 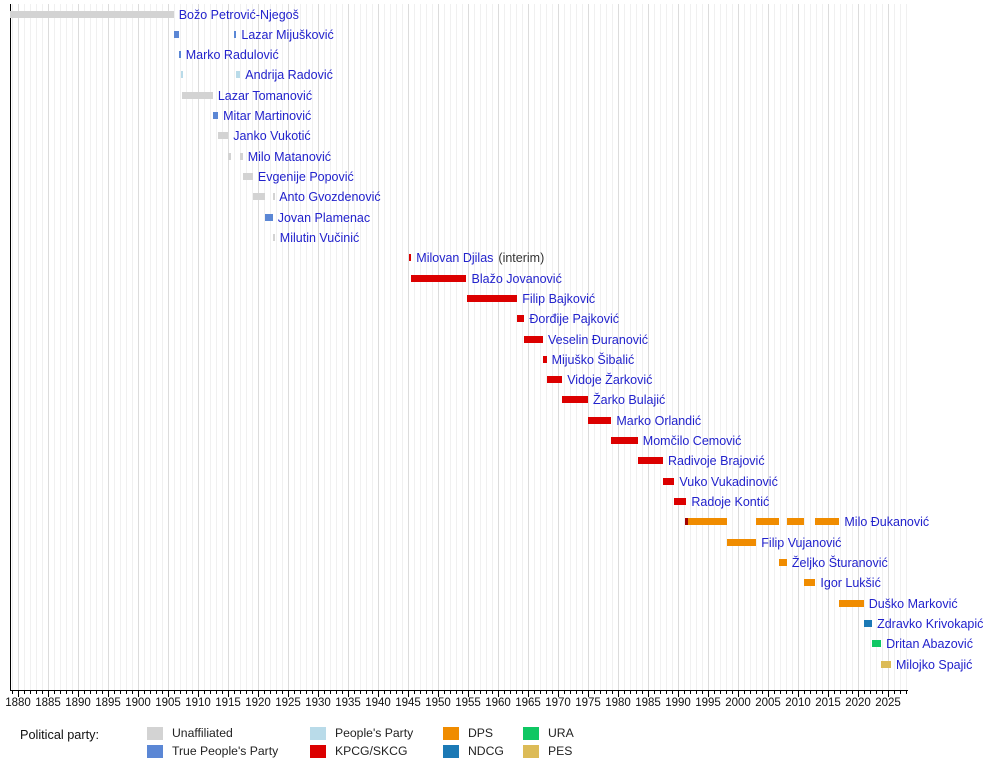 I want to click on pm-label: Lazar Tomanović, so click(x=265, y=95).